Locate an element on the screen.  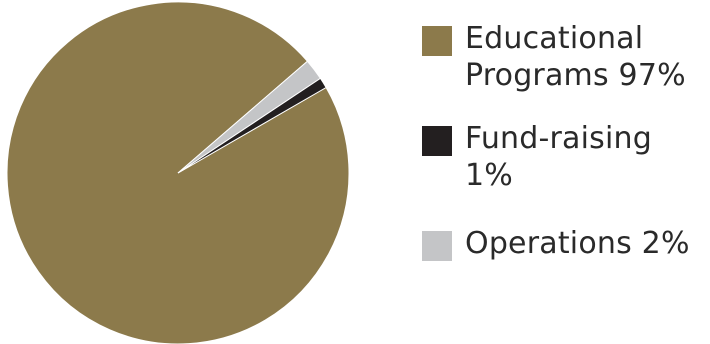
legend-item-operations: Operations 2% is located at coordinates (565, 243).